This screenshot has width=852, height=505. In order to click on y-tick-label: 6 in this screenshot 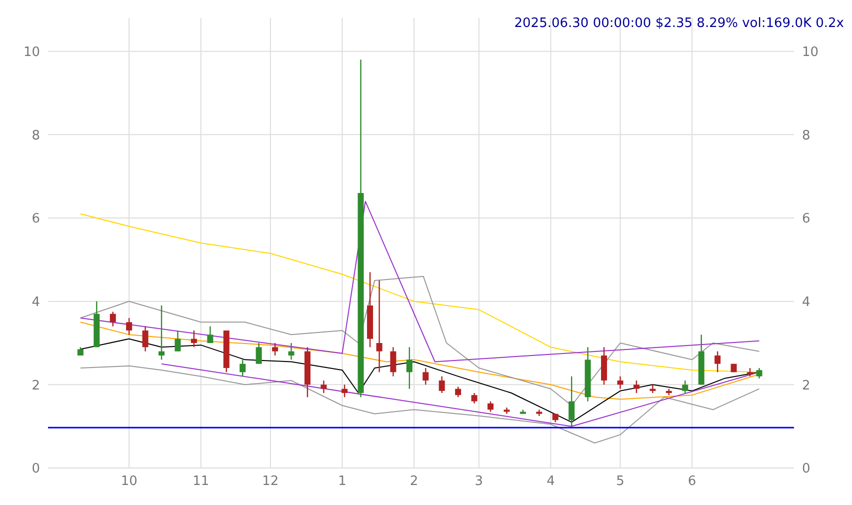, I will do `click(36, 219)`.